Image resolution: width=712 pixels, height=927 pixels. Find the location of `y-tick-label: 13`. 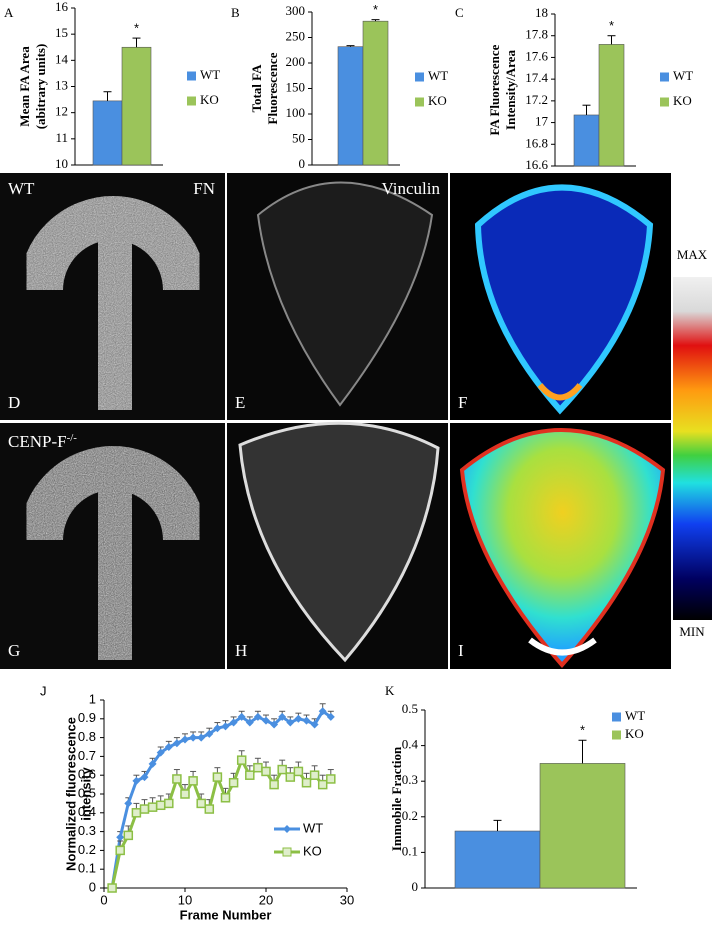

y-tick-label: 13 is located at coordinates (61, 84).